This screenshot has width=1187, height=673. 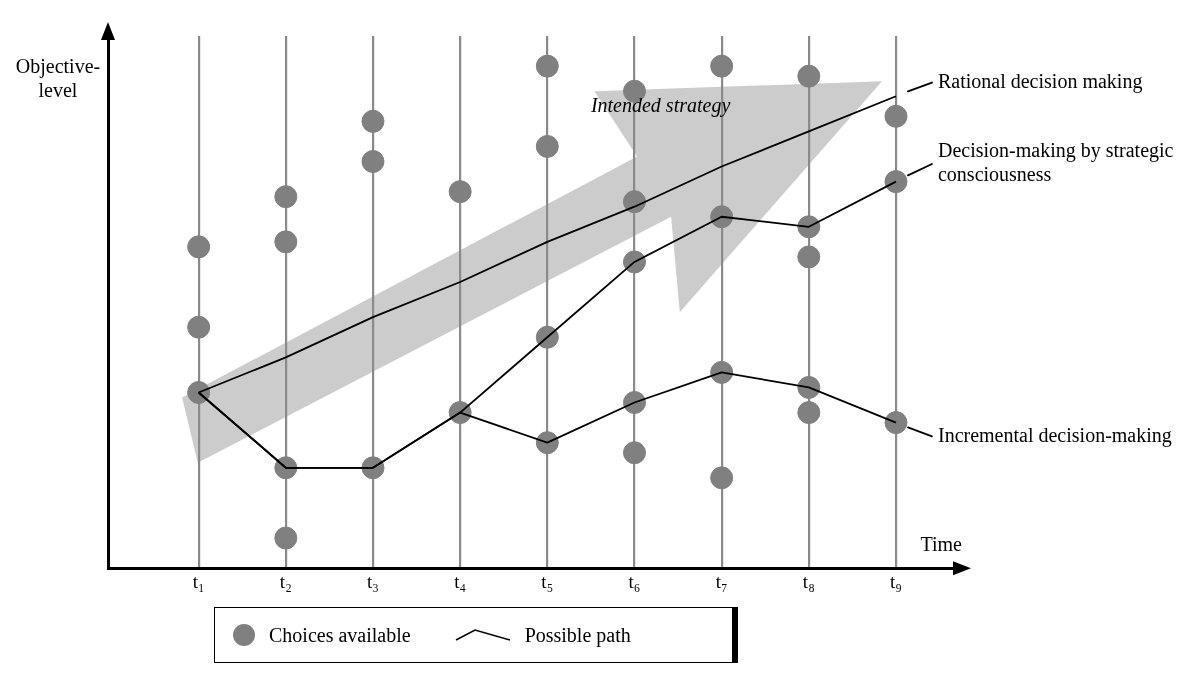 What do you see at coordinates (721, 581) in the screenshot?
I see `x-tick-label: t₇` at bounding box center [721, 581].